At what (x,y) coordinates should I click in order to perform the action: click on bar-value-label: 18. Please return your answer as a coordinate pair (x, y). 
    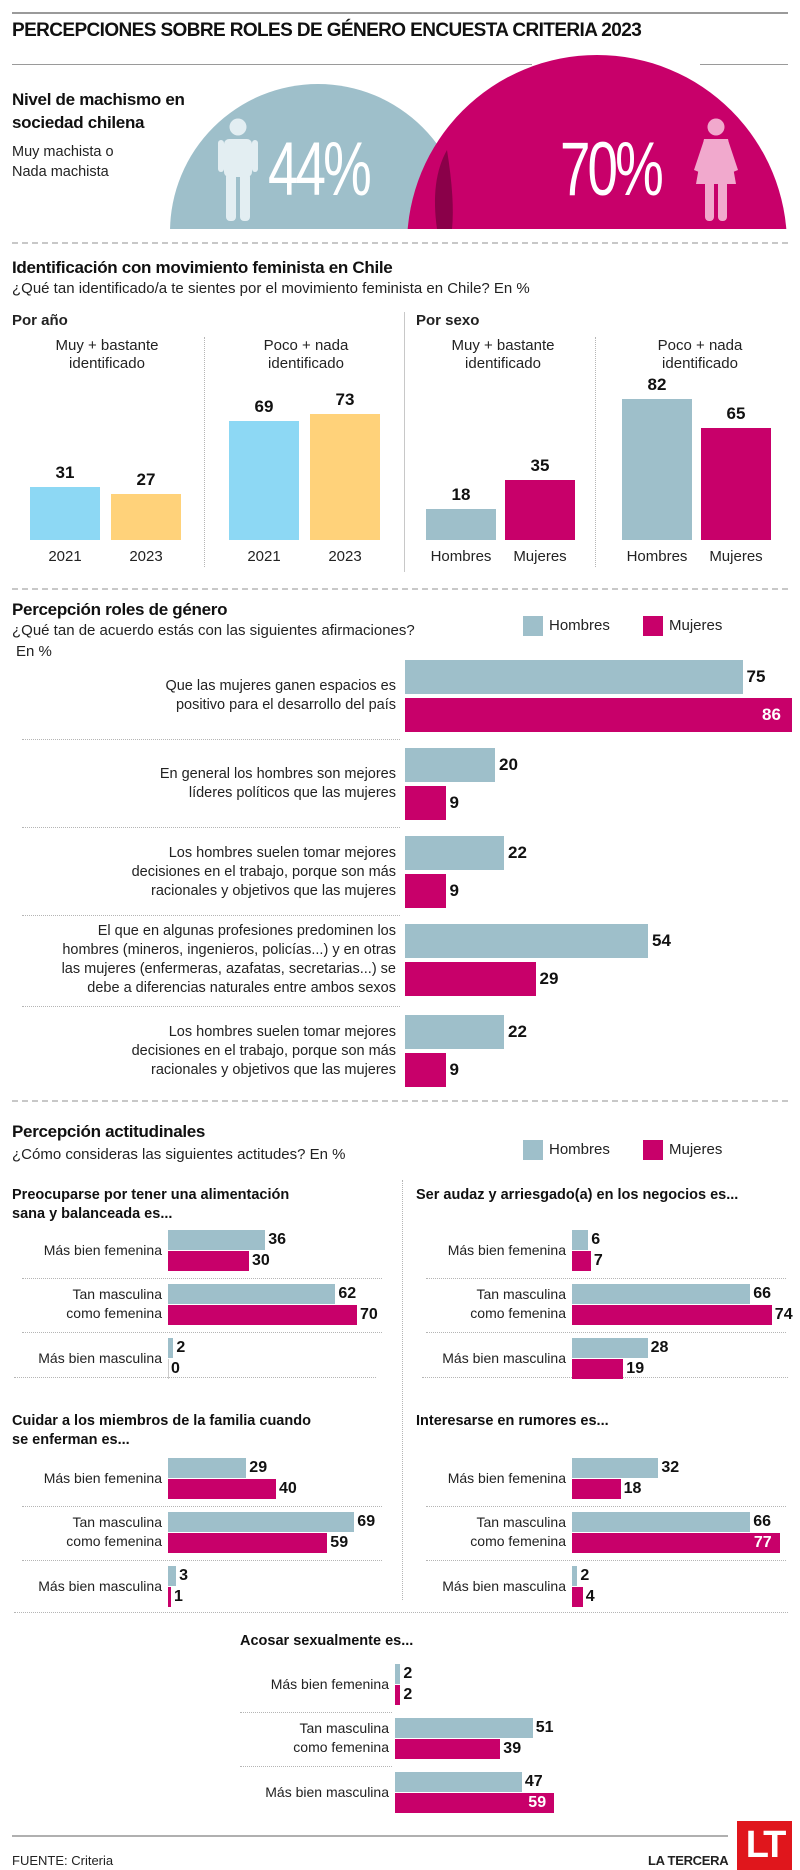
    Looking at the image, I should click on (461, 495).